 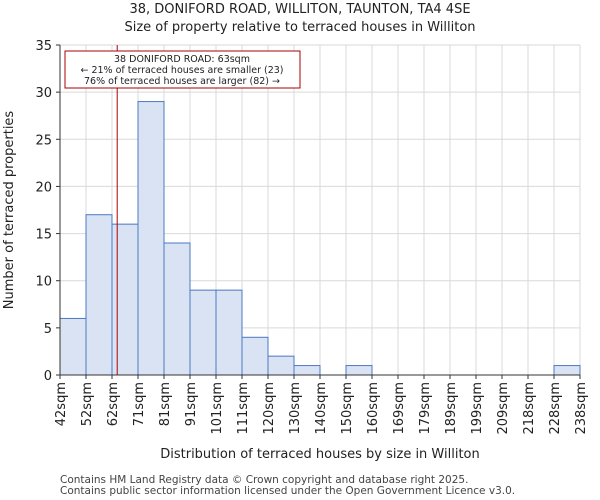 What do you see at coordinates (139, 404) in the screenshot?
I see `x-tick-label: 71sqm` at bounding box center [139, 404].